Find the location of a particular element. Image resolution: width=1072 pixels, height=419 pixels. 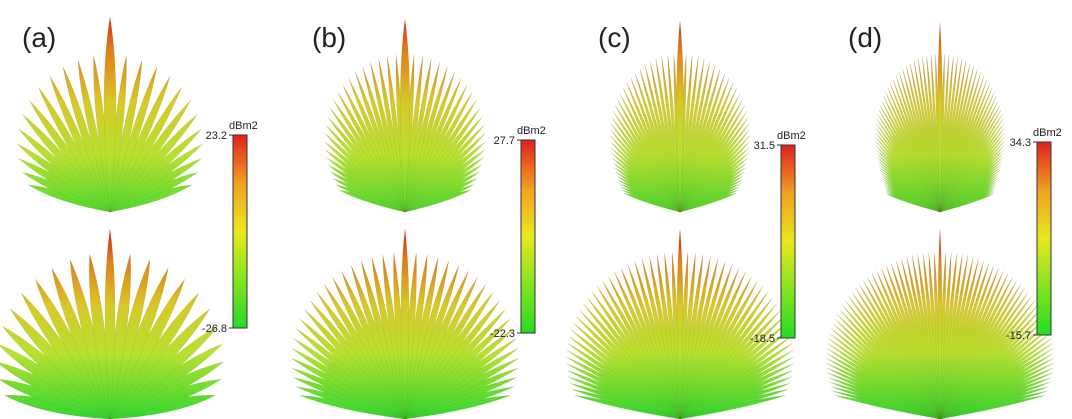

panel-label: (d) is located at coordinates (865, 37).